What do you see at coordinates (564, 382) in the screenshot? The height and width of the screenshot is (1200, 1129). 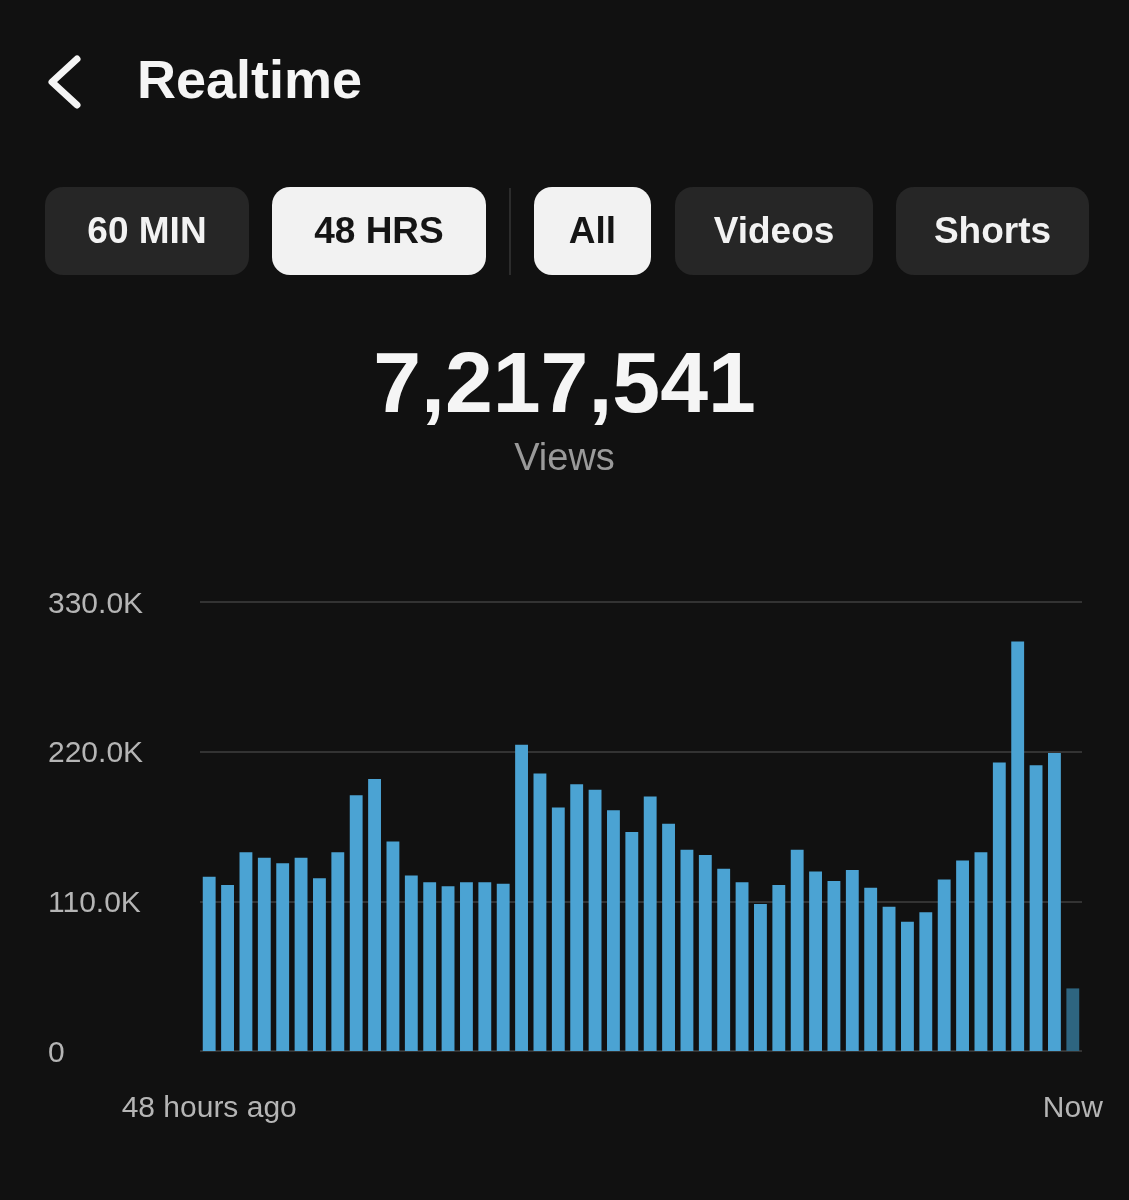 I see `text: 7,217,541` at bounding box center [564, 382].